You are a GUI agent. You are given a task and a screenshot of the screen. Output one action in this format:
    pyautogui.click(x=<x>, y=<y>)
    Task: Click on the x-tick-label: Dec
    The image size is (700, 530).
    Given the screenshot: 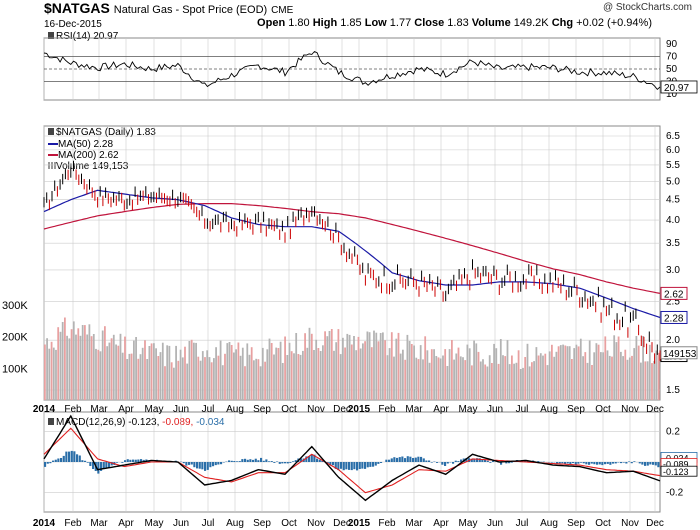 What is the action you would take?
    pyautogui.click(x=655, y=523)
    